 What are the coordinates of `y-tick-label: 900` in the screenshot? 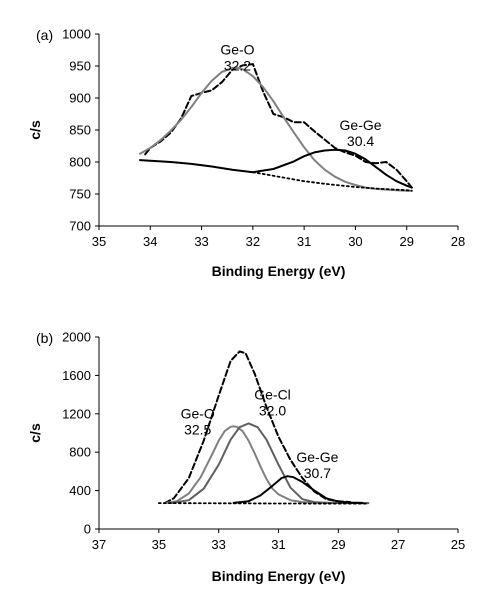 It's located at (80, 98).